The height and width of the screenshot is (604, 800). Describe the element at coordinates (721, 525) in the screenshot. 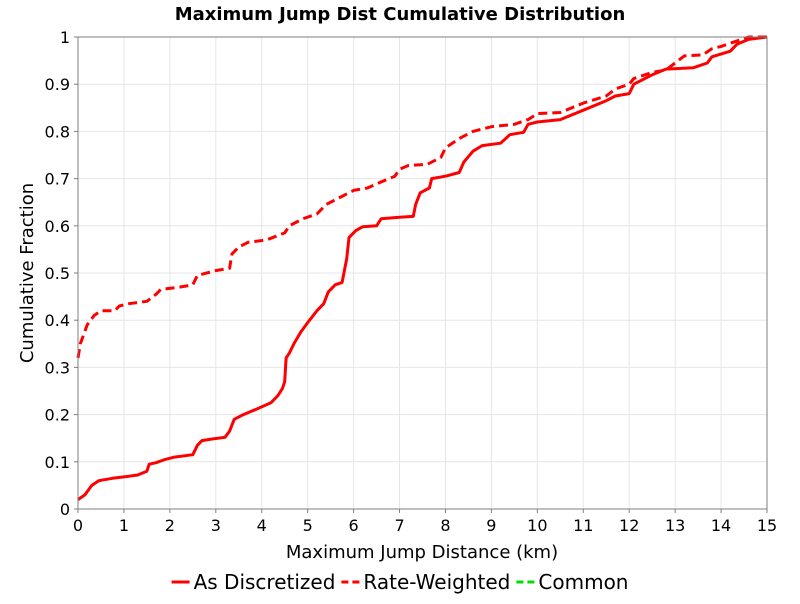

I see `x-tick-label: 14` at that location.